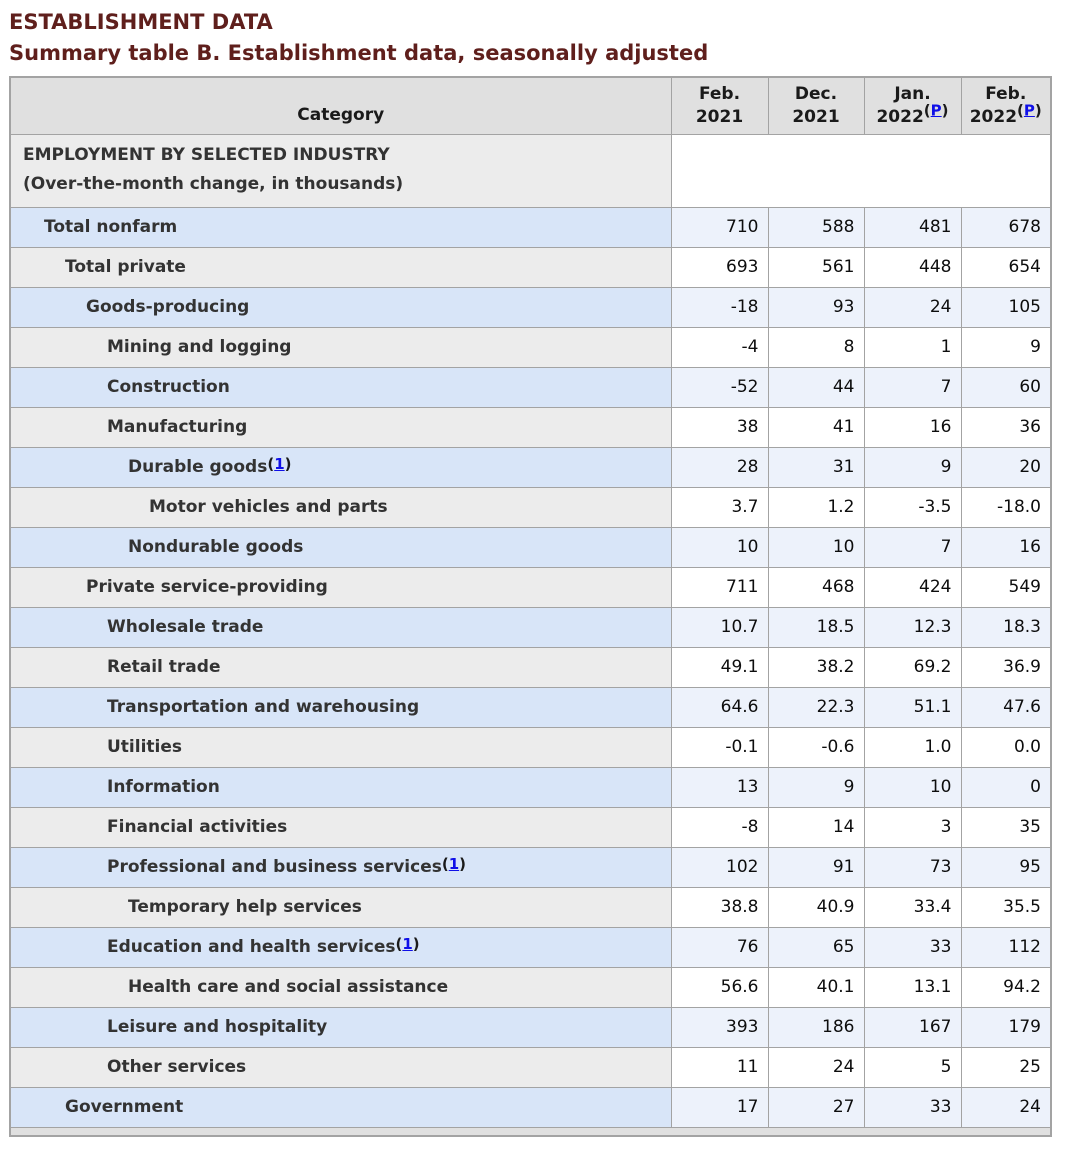 The height and width of the screenshot is (1154, 1082). I want to click on value-cell: 31, so click(816, 467).